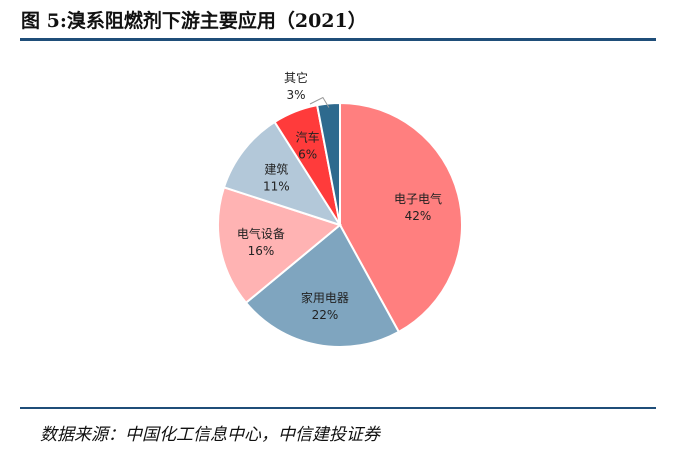 This screenshot has height=471, width=700. Describe the element at coordinates (261, 251) in the screenshot. I see `slice-label-value: 16%` at that location.